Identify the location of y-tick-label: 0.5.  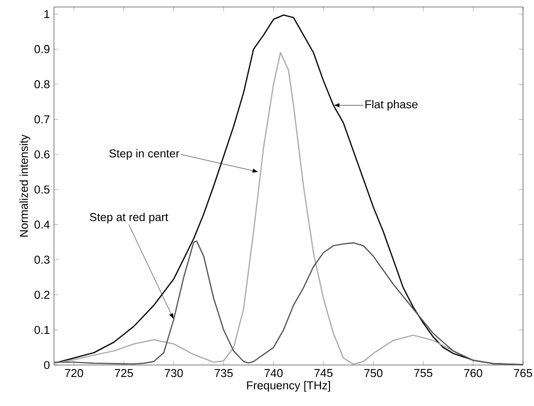
(42, 189).